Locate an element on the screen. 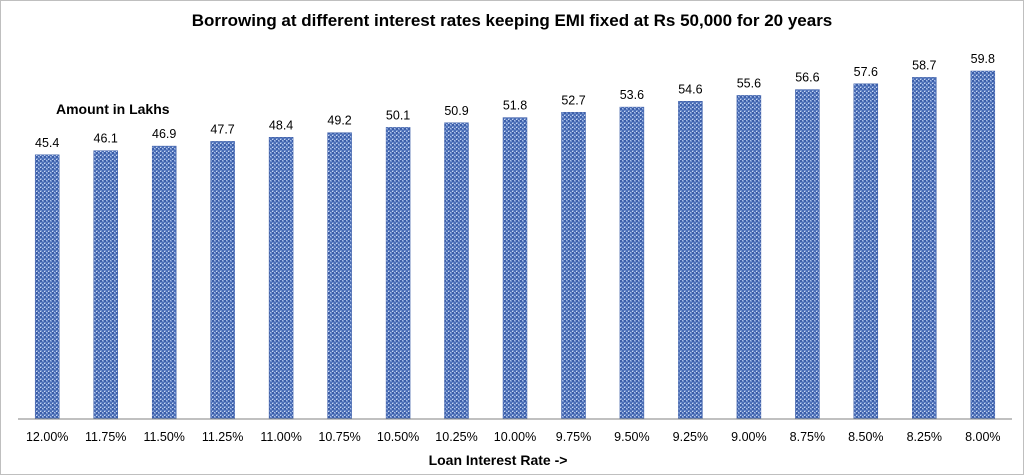 The image size is (1024, 475). bar-11.25% is located at coordinates (222, 280).